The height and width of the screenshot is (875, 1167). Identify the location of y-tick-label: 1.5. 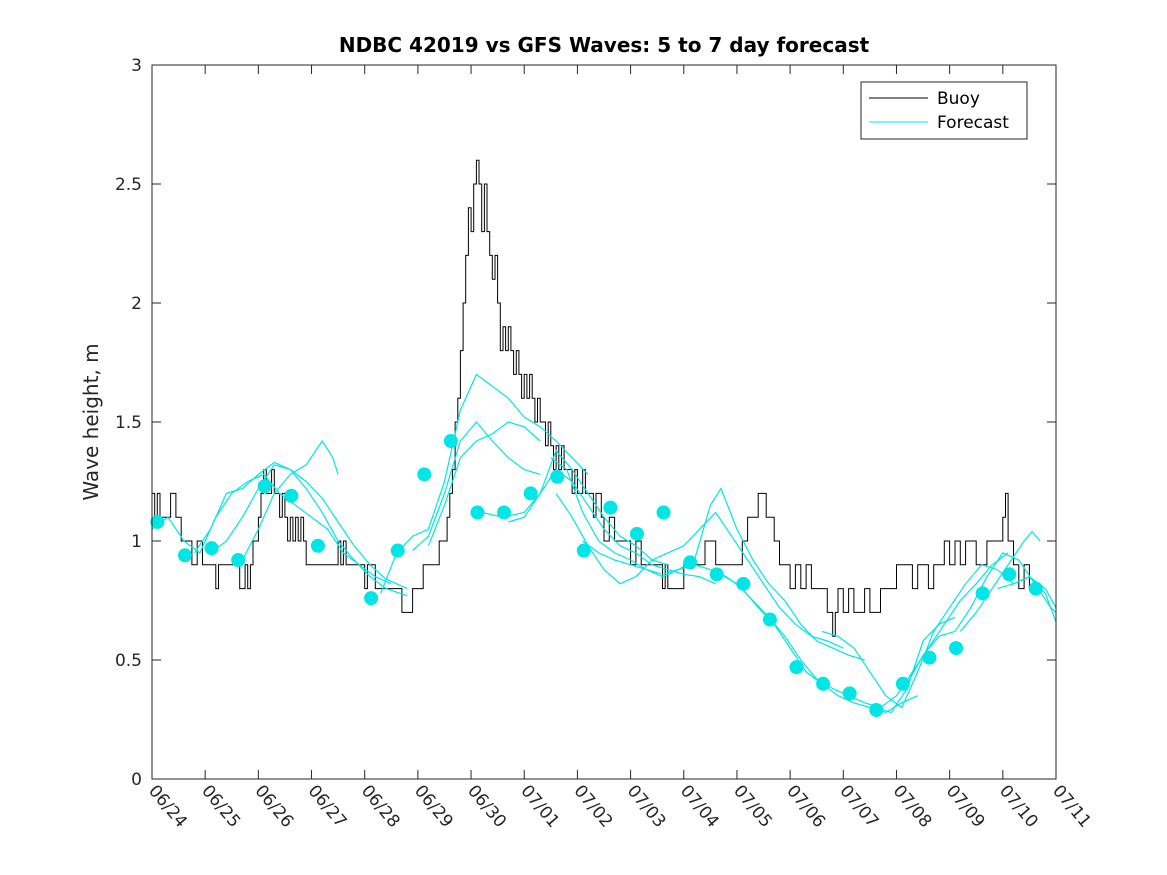
(128, 423).